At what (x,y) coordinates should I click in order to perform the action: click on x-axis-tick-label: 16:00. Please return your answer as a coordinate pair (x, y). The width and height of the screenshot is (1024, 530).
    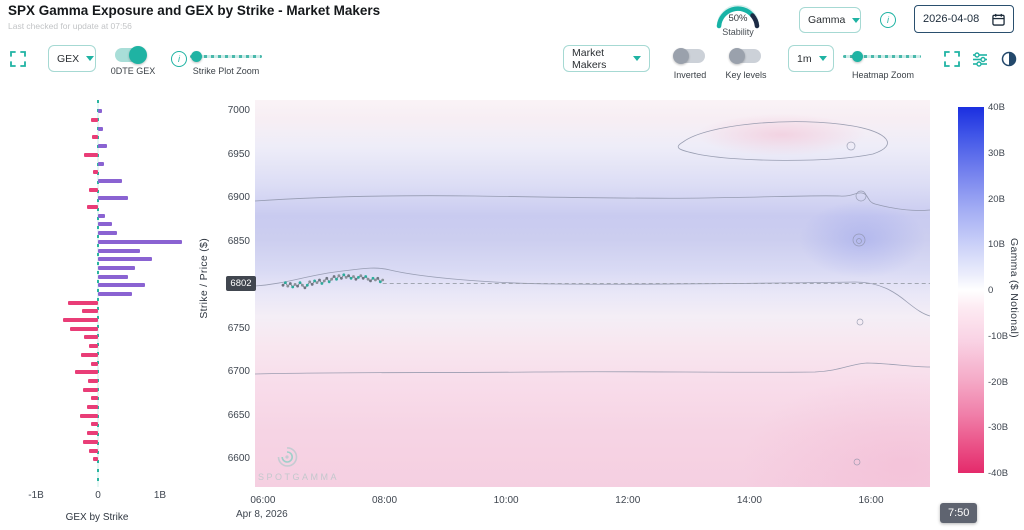
    Looking at the image, I should click on (871, 500).